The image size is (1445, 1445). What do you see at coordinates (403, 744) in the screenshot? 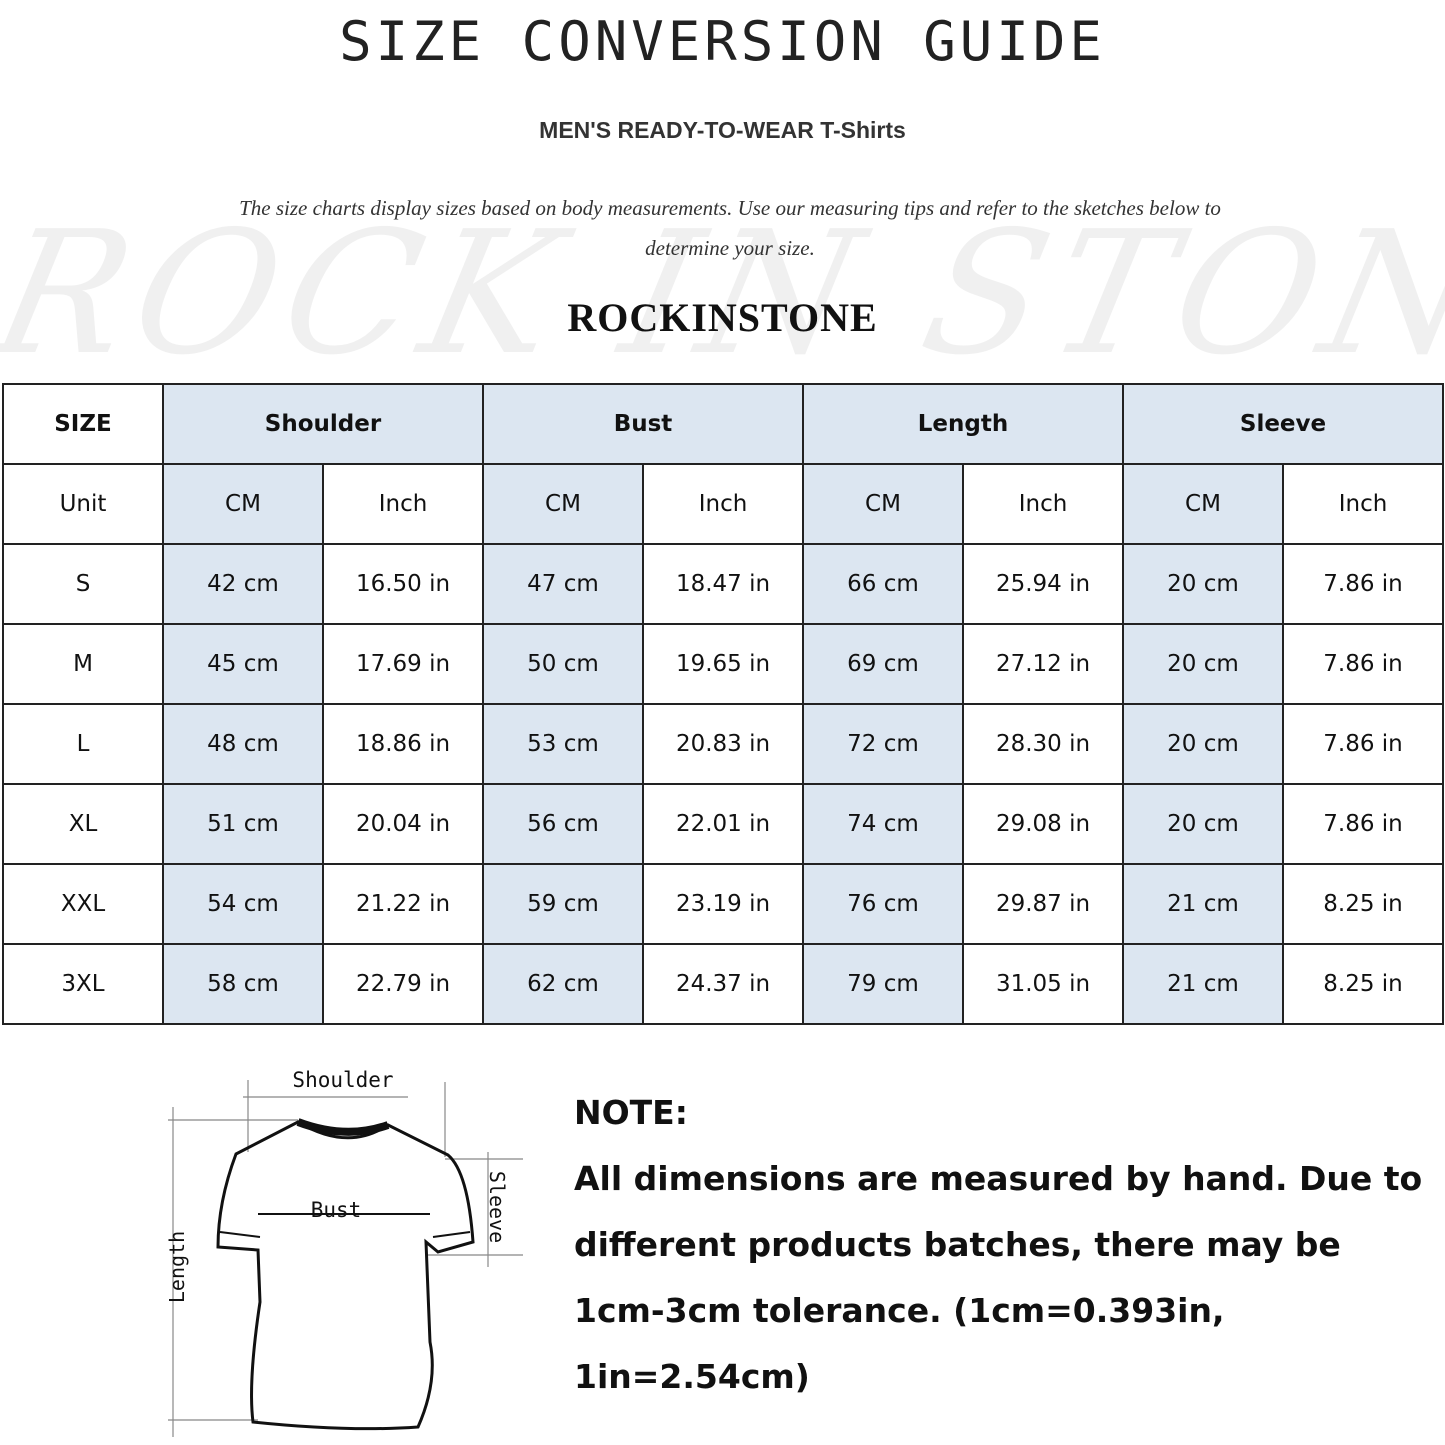
I see `value-cell: 18.86 in` at bounding box center [403, 744].